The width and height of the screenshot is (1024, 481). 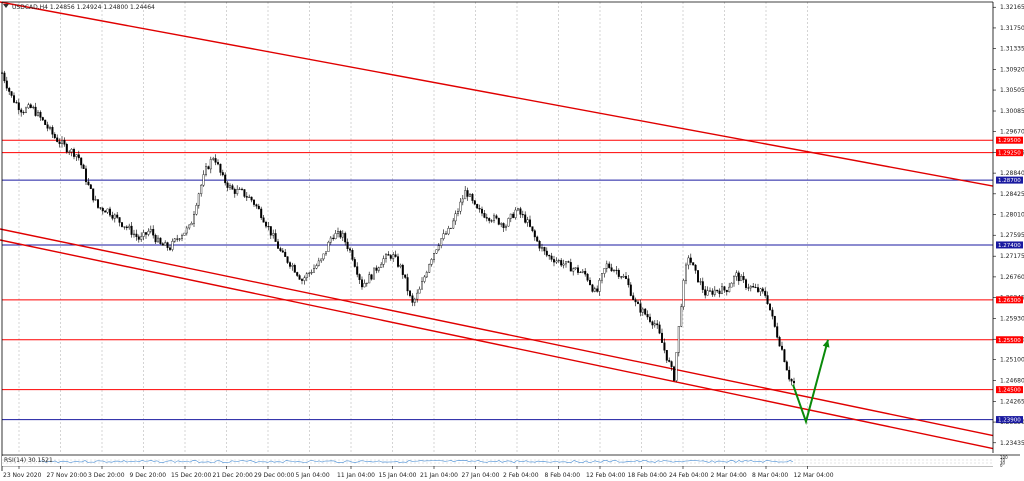 What do you see at coordinates (1012, 443) in the screenshot?
I see `price-tick-label: 1.23435` at bounding box center [1012, 443].